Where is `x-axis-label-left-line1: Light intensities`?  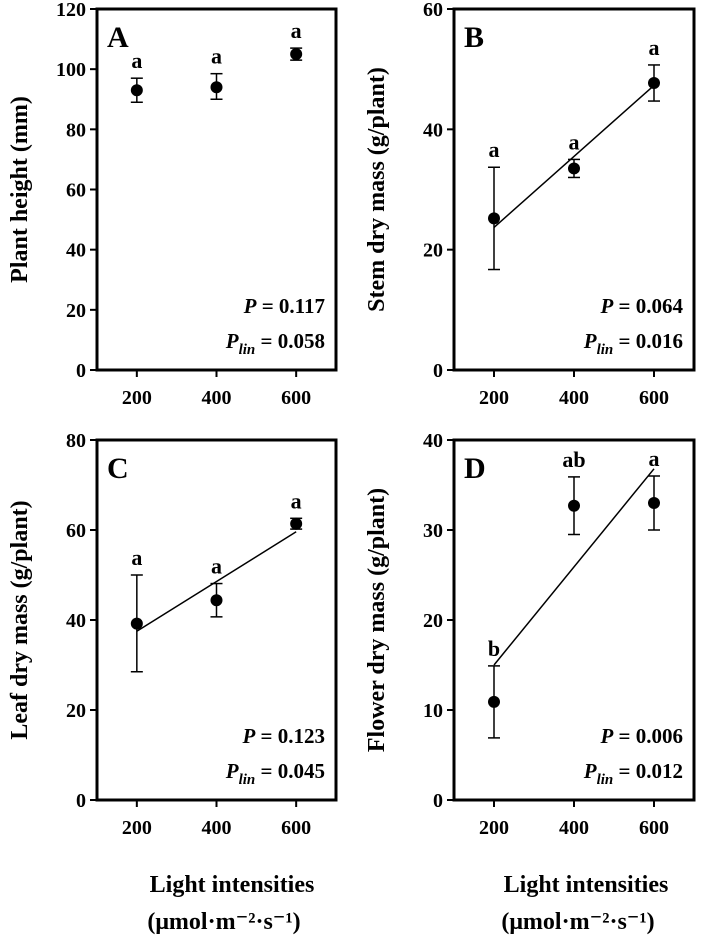
x-axis-label-left-line1: Light intensities is located at coordinates (232, 885).